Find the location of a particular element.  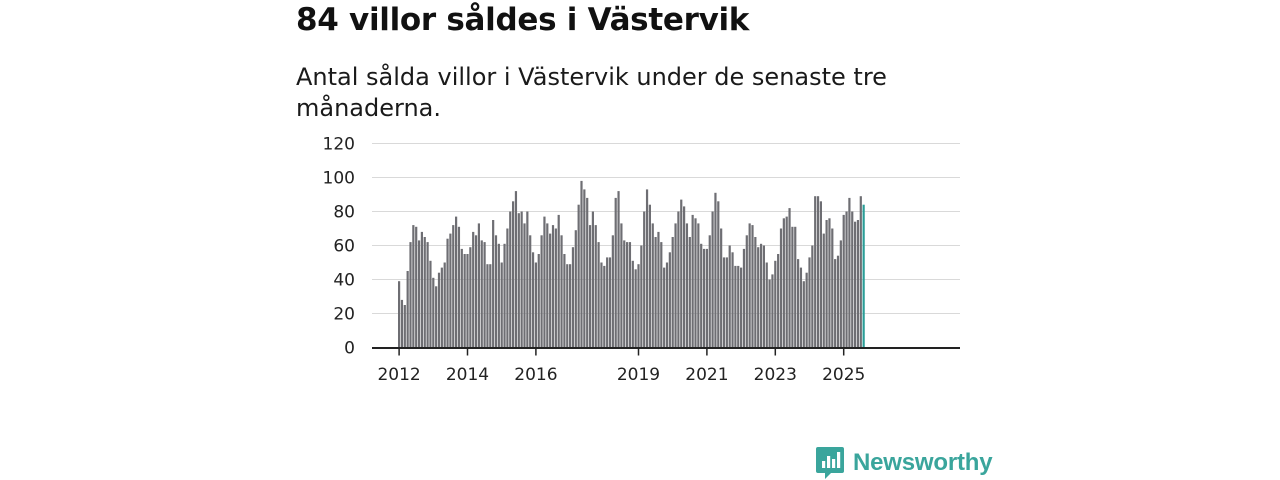

y-axis-ticks: 0 20 40 60 80 100 120 is located at coordinates (339, 247).